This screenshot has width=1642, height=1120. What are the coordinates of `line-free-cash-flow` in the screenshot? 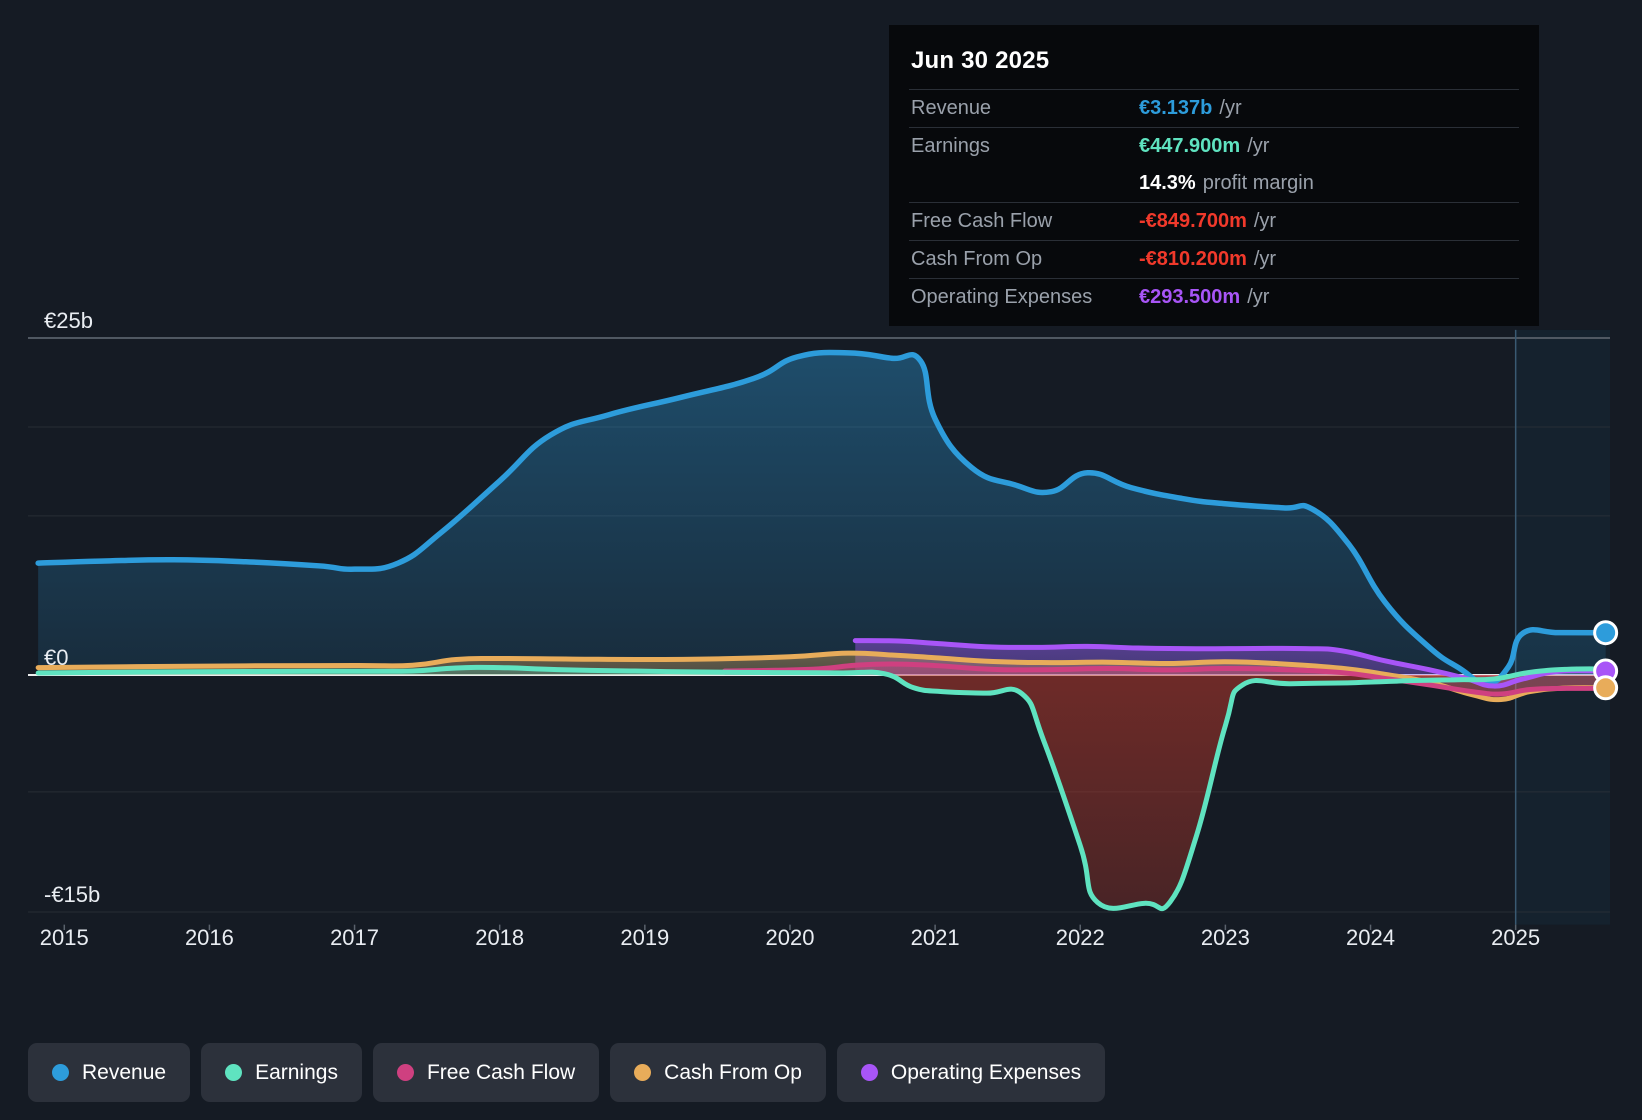 It's located at (1165, 679).